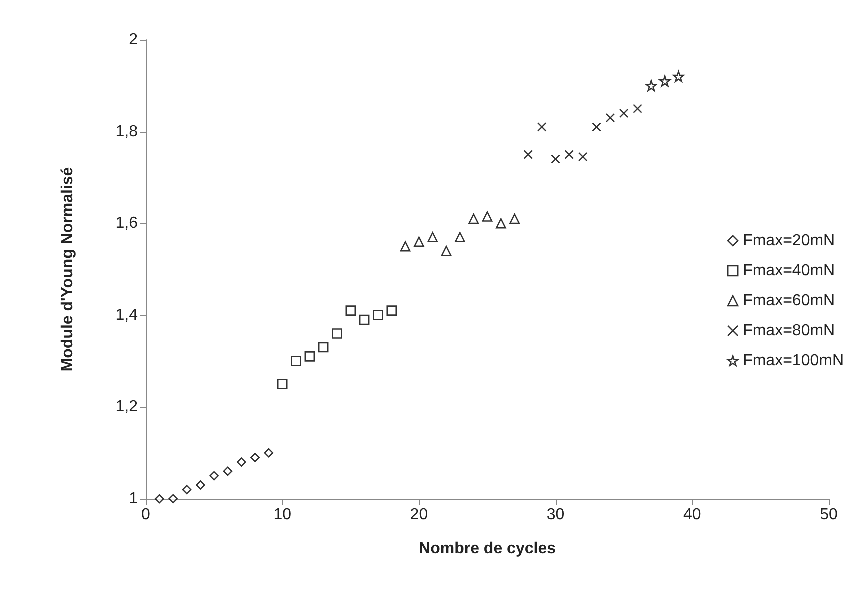  I want to click on x-tick-label: 50, so click(829, 515).